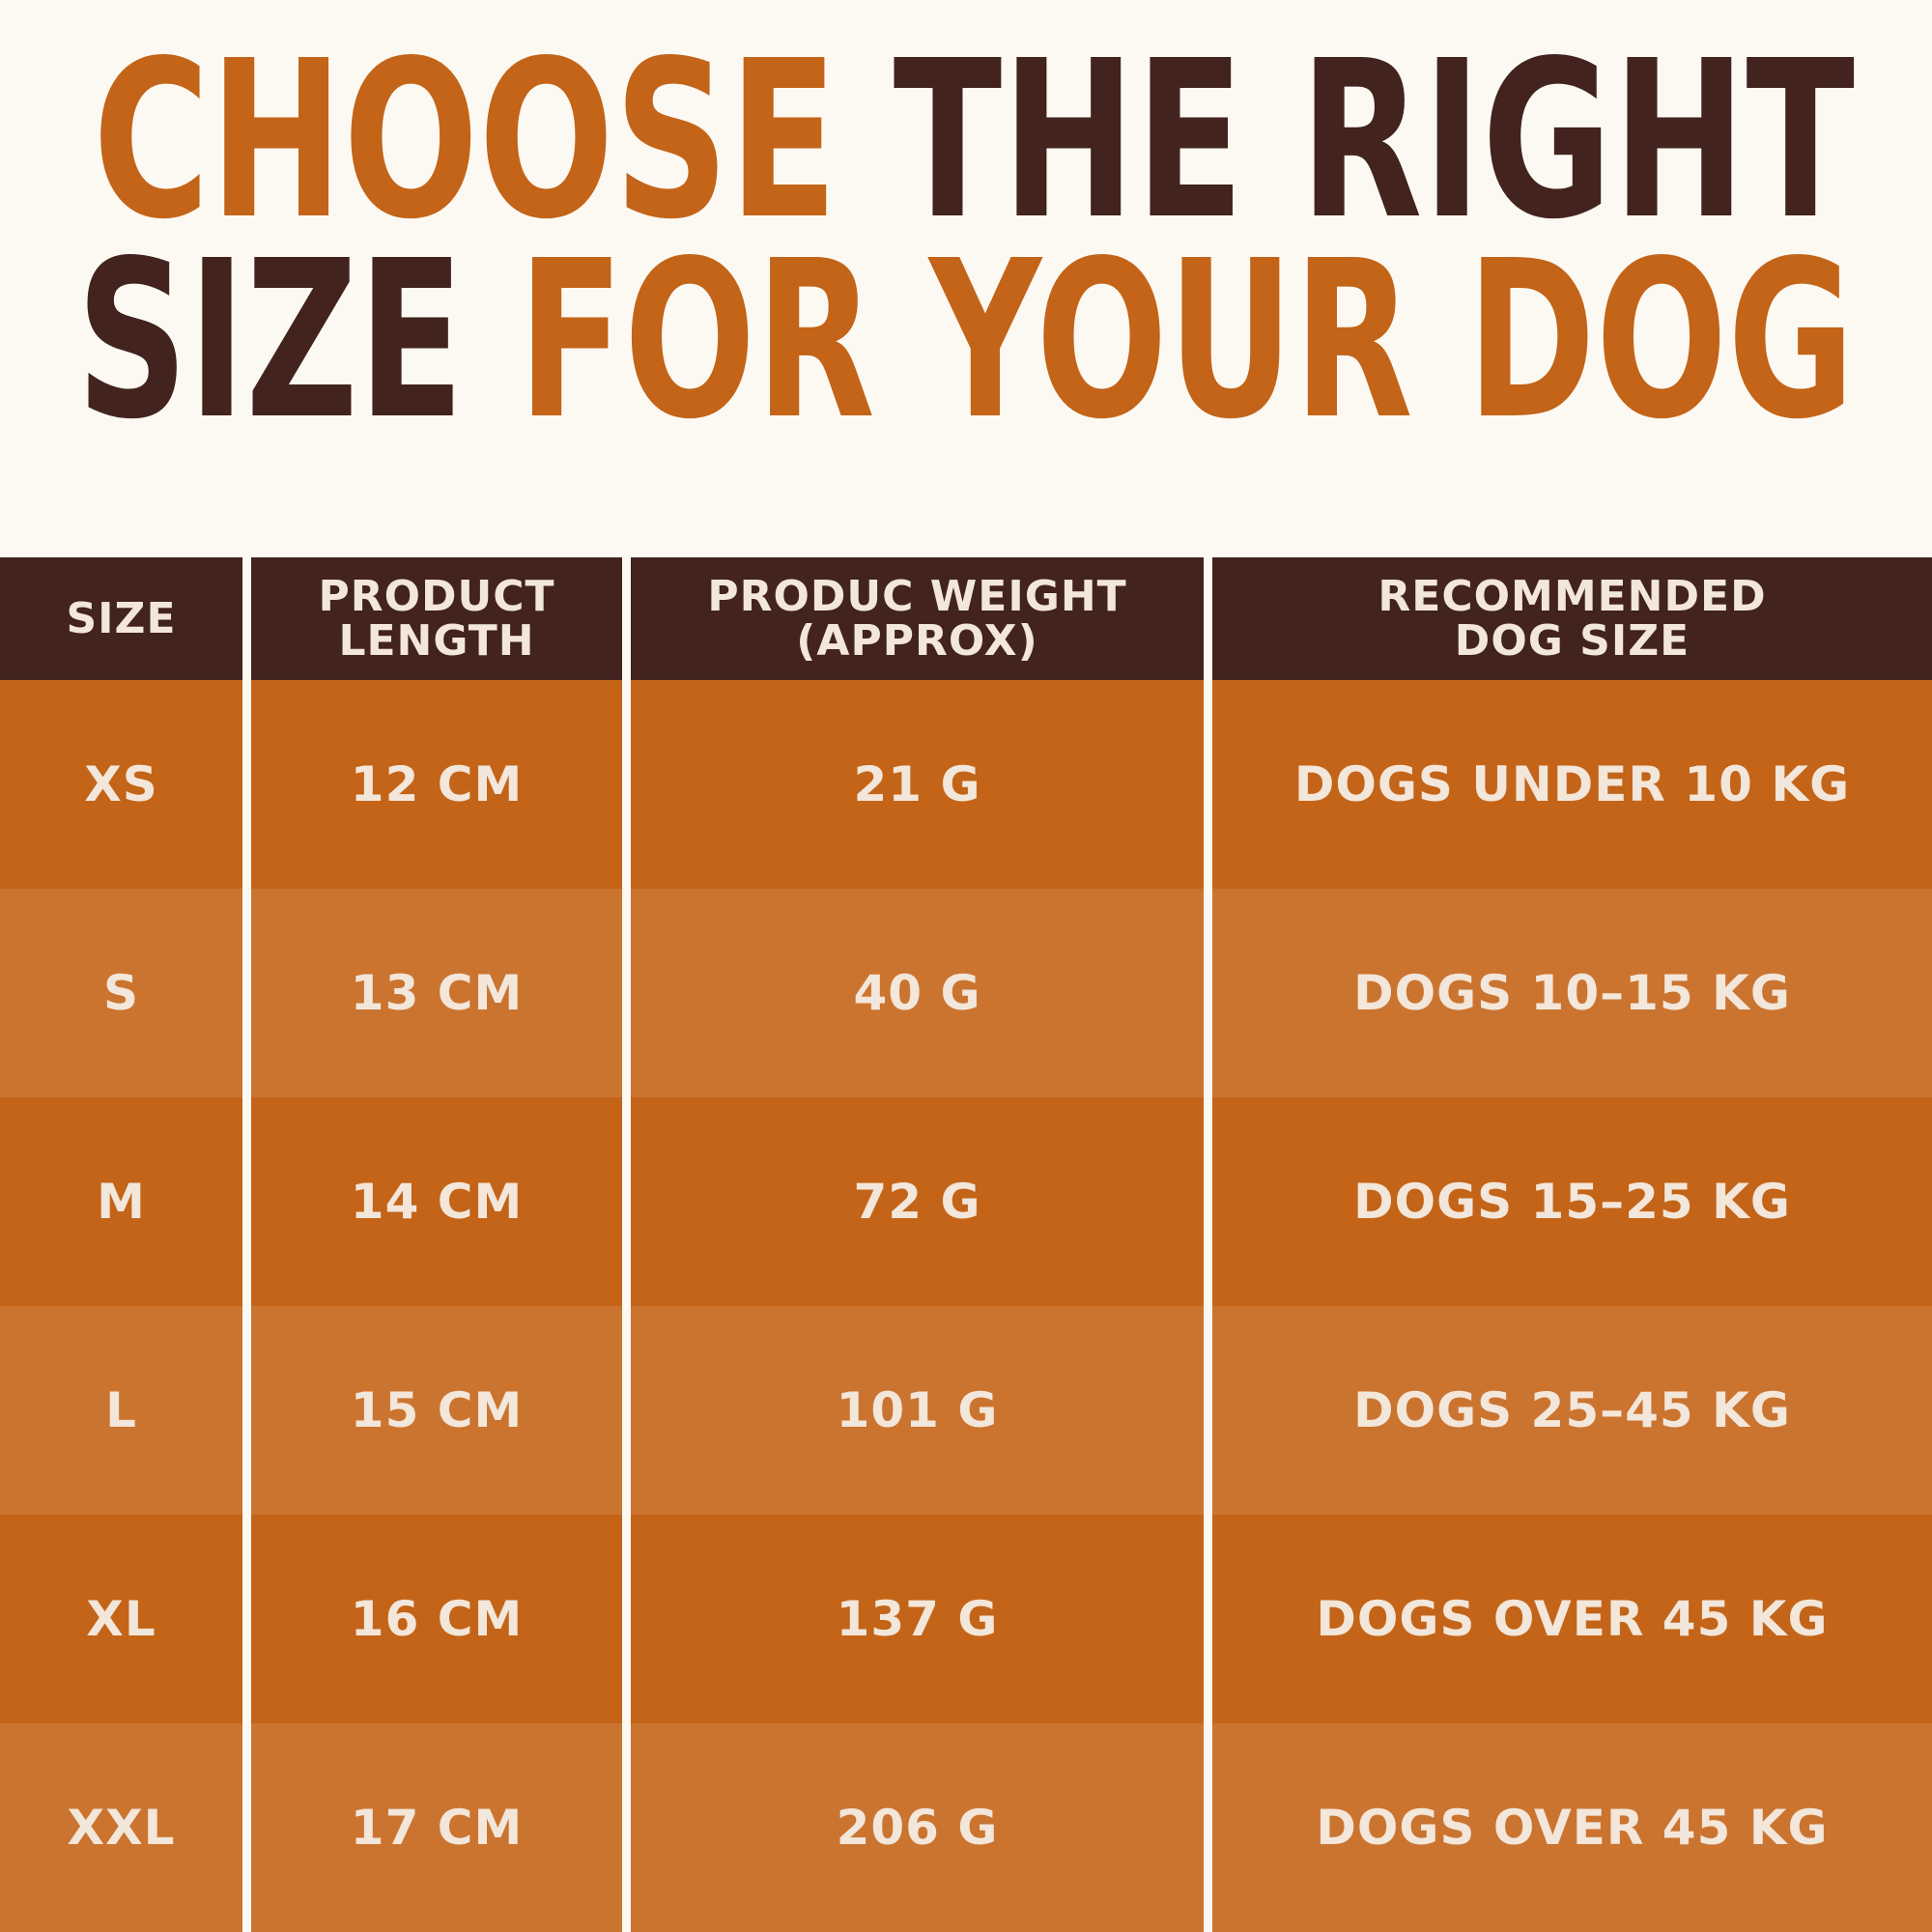 The width and height of the screenshot is (1932, 1932). What do you see at coordinates (436, 784) in the screenshot?
I see `table-cell: 12 CM` at bounding box center [436, 784].